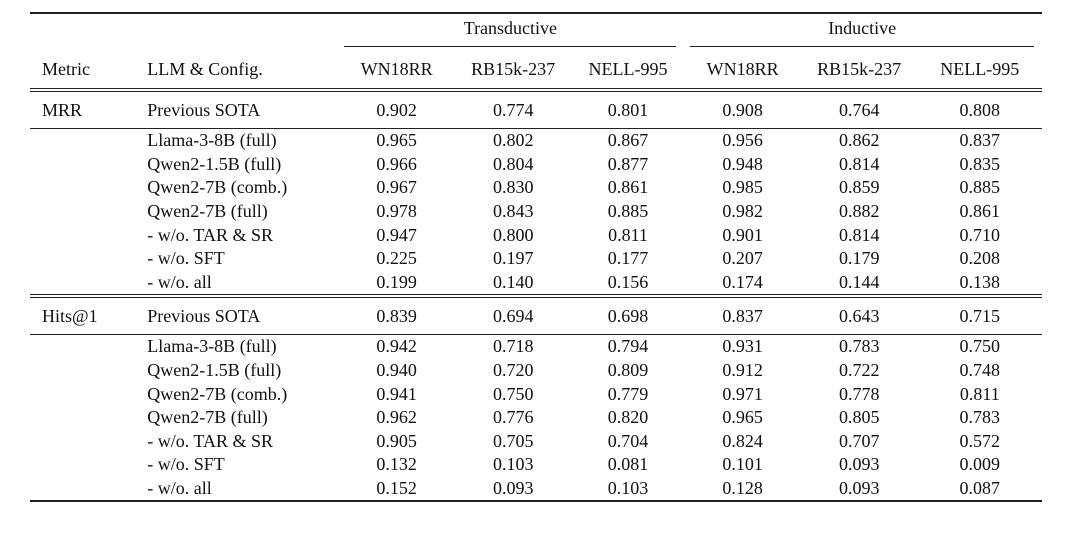 Image resolution: width=1080 pixels, height=540 pixels. I want to click on value-cell: 0.704, so click(628, 440).